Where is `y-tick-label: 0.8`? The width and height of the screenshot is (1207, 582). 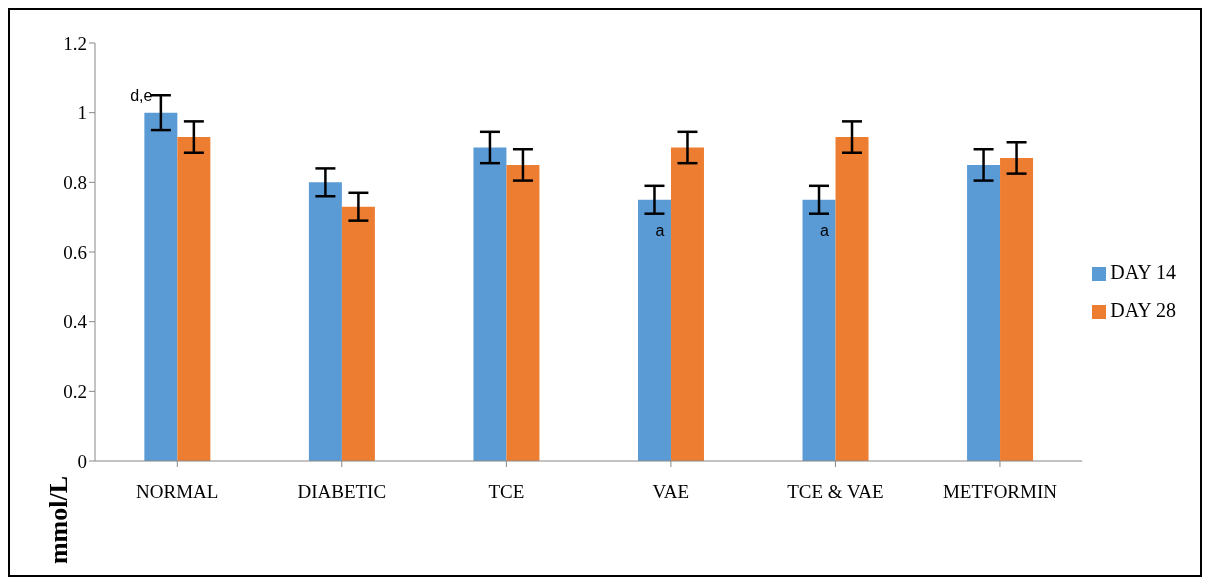 y-tick-label: 0.8 is located at coordinates (75, 183).